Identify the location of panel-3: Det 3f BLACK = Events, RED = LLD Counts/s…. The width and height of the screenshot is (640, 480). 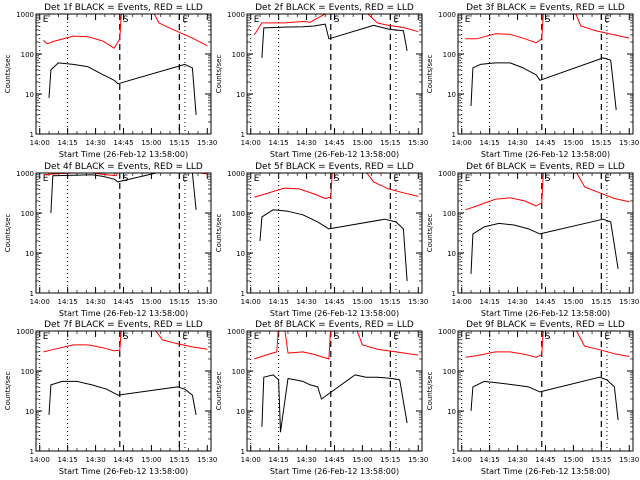
(532, 81).